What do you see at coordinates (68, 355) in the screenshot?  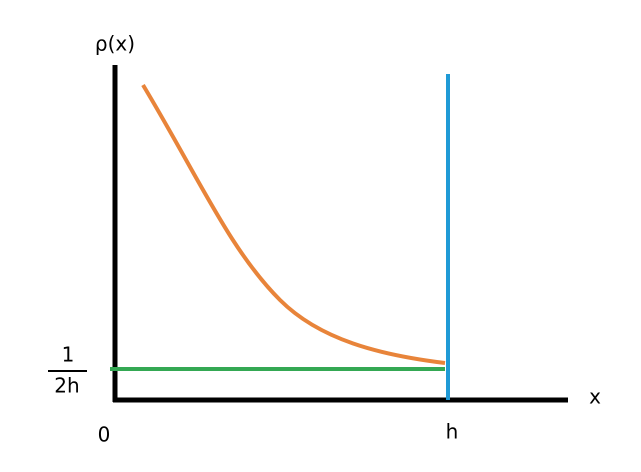 I see `fraction-numerator: 1` at bounding box center [68, 355].